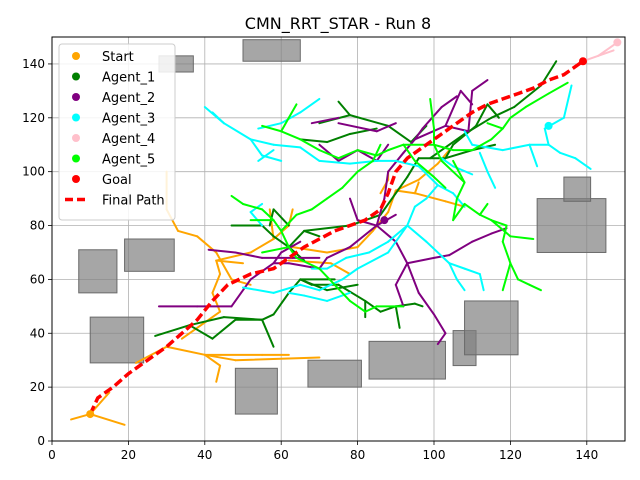 This screenshot has height=480, width=640. Describe the element at coordinates (41, 441) in the screenshot. I see `y-tick-label: 0` at that location.